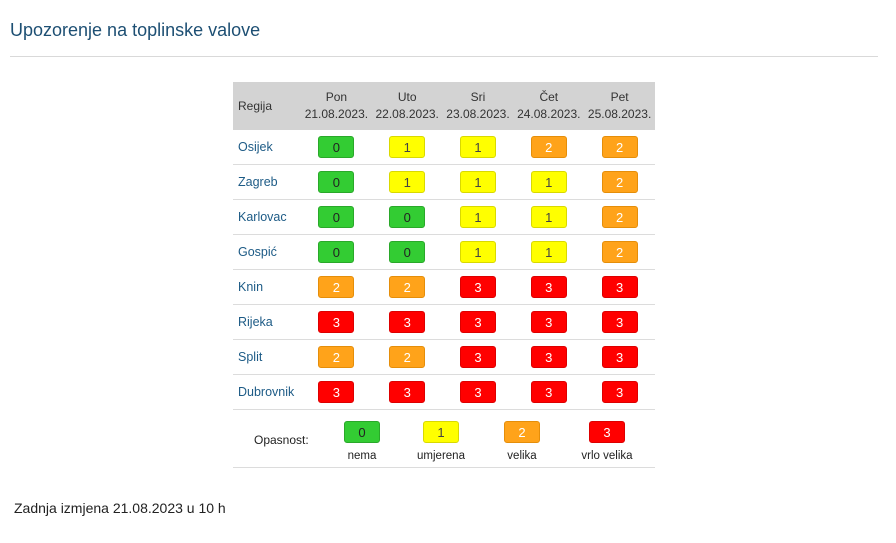  What do you see at coordinates (262, 217) in the screenshot?
I see `region-link: Karlovac` at bounding box center [262, 217].